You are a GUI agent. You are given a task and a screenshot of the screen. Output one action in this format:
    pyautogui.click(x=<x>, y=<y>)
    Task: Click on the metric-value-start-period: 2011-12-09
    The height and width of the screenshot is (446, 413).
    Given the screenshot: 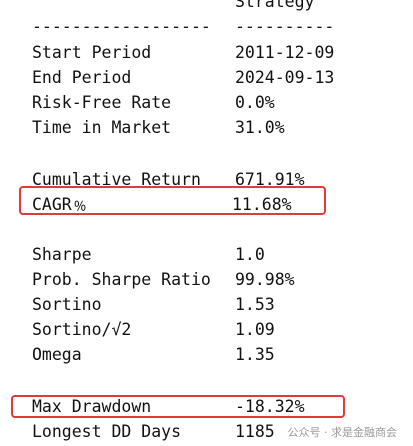 What is the action you would take?
    pyautogui.click(x=285, y=52)
    